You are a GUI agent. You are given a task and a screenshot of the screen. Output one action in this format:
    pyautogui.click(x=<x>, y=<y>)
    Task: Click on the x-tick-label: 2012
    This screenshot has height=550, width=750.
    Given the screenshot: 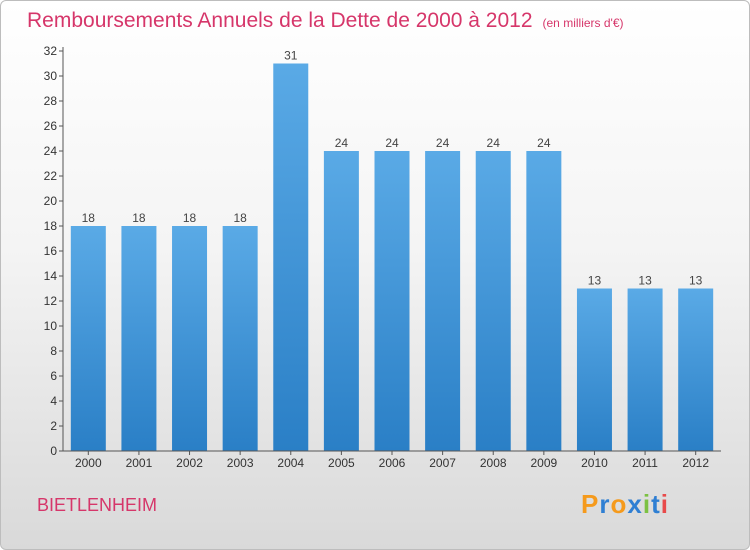 What is the action you would take?
    pyautogui.click(x=695, y=463)
    